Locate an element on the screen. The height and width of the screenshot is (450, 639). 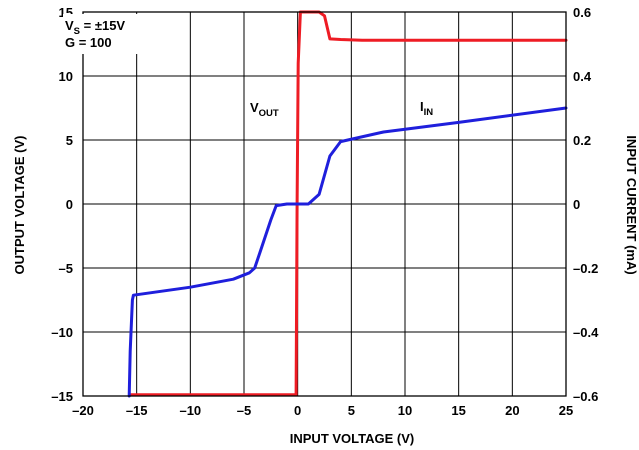
y2-axis-title: INPUT CURRENT (mA) is located at coordinates (631, 204).